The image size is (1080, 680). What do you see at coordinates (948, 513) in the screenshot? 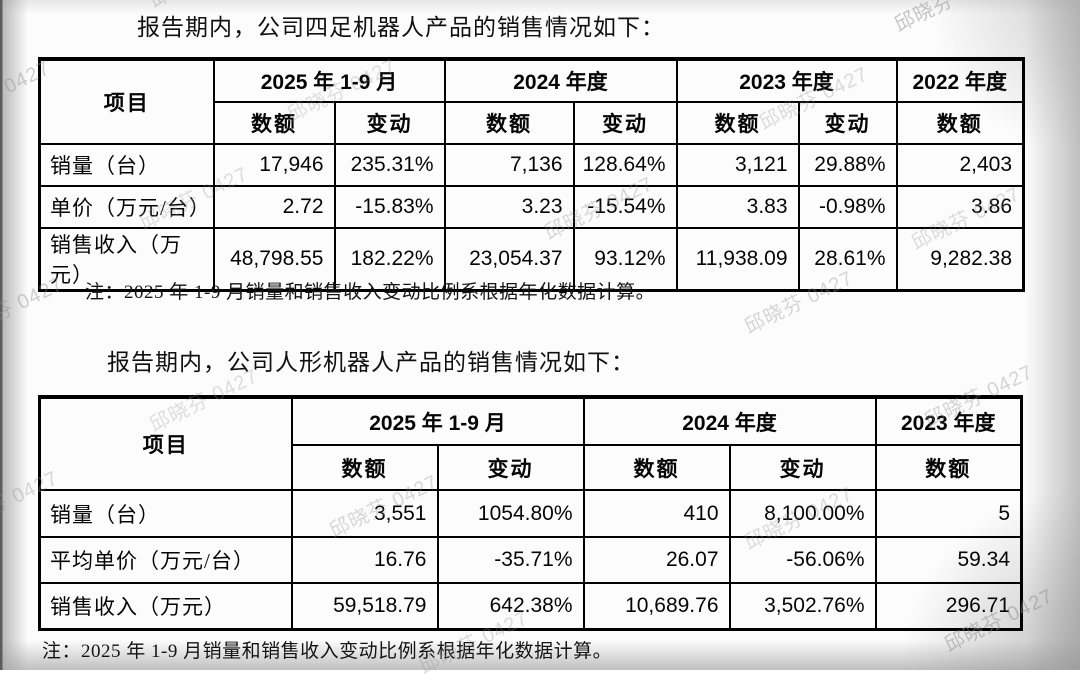
I see `value-cell: 5` at bounding box center [948, 513].